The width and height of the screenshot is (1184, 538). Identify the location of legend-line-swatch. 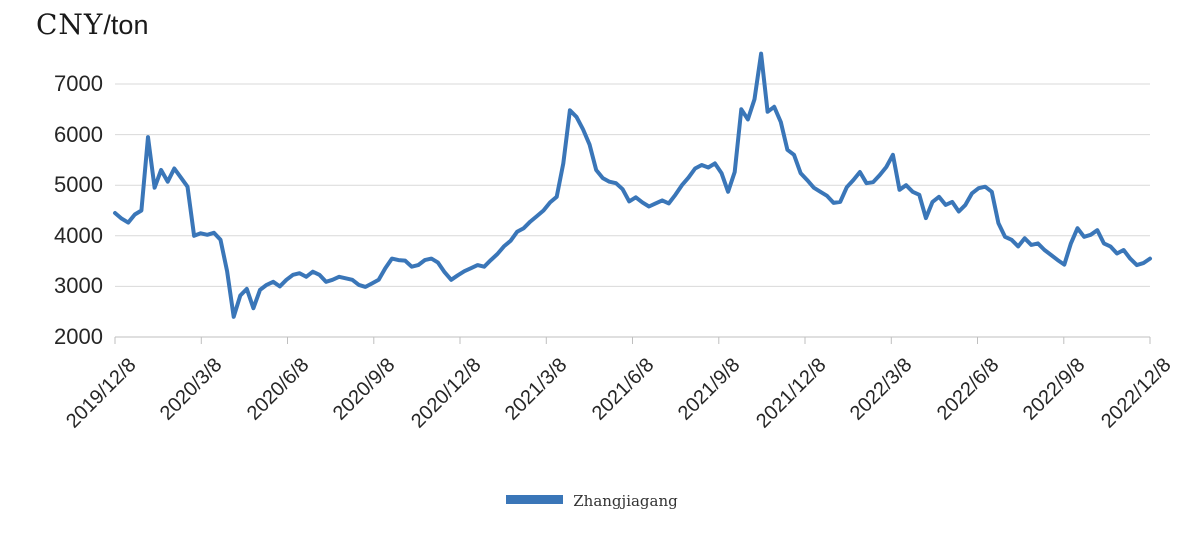
(535, 499).